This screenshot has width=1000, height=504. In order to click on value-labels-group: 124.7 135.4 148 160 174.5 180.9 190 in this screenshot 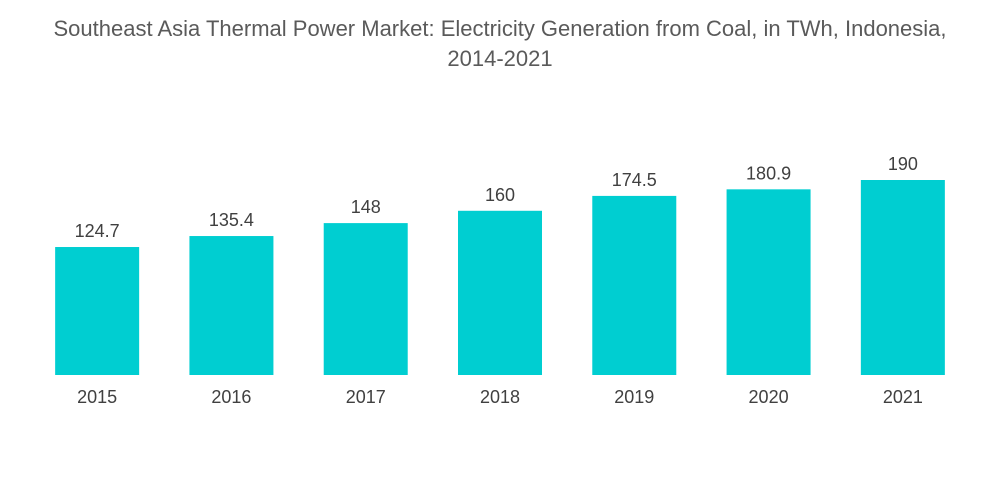, I will do `click(496, 197)`.